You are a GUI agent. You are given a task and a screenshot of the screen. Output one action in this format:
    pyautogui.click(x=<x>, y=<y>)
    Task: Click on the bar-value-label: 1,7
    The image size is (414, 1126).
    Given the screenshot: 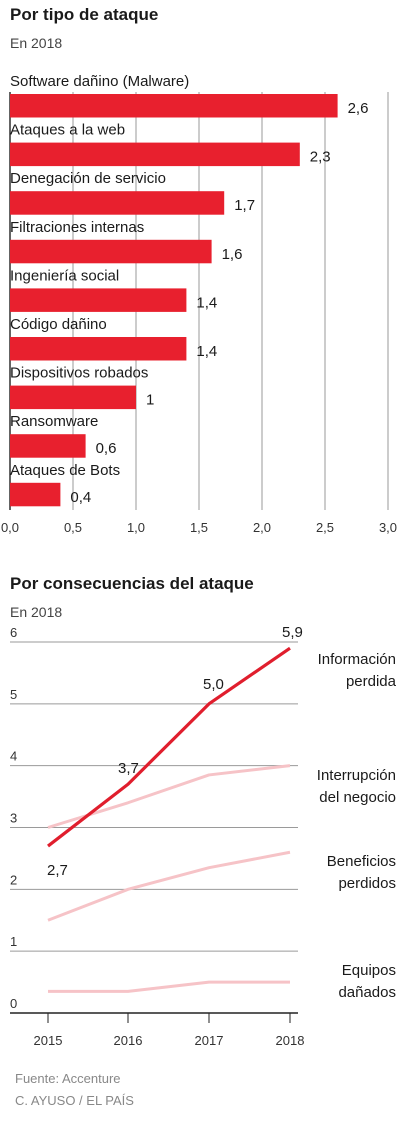 What is the action you would take?
    pyautogui.click(x=244, y=205)
    